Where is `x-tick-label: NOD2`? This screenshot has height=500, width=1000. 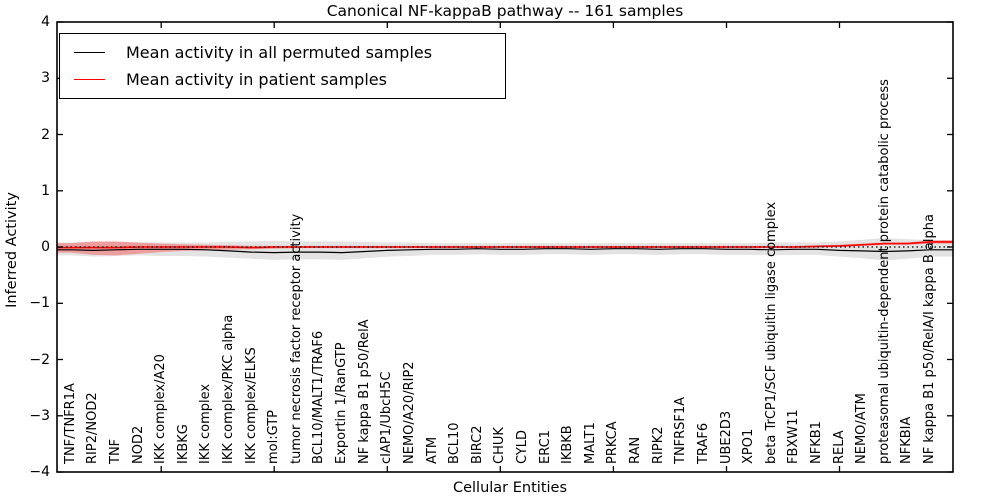 x-tick-label: NOD2 is located at coordinates (138, 444).